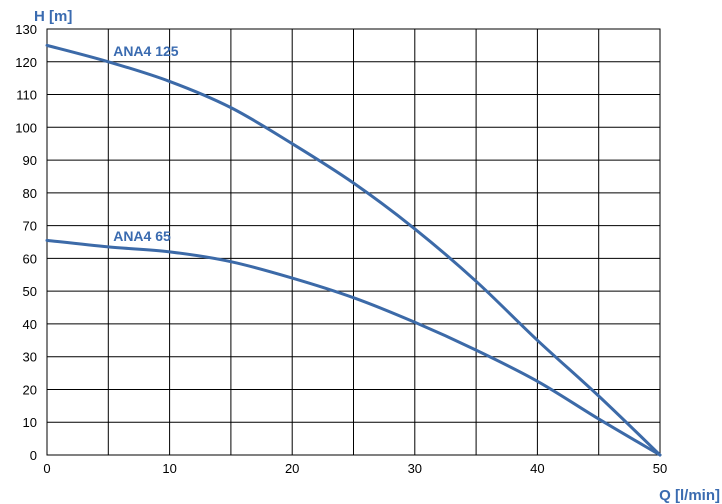 The width and height of the screenshot is (722, 504). What do you see at coordinates (146, 51) in the screenshot?
I see `series-label: ANA4 125` at bounding box center [146, 51].